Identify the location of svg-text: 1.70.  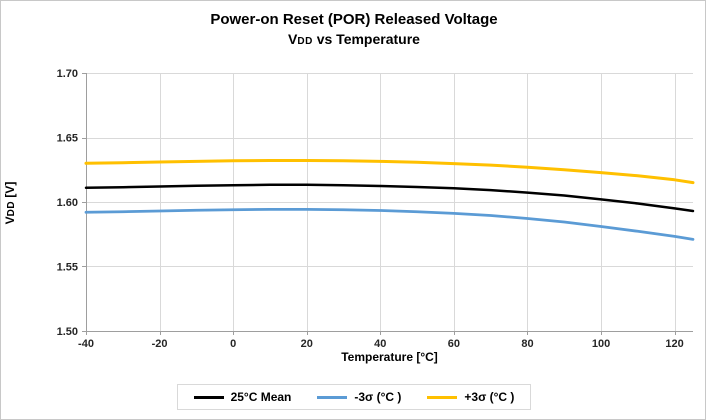
(67, 74).